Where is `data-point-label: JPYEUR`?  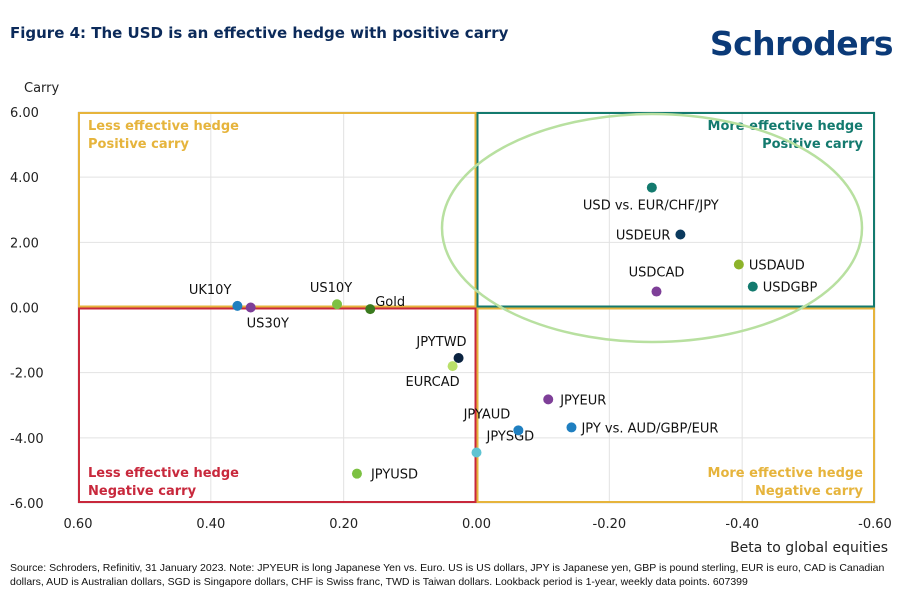
data-point-label: JPYEUR is located at coordinates (582, 400).